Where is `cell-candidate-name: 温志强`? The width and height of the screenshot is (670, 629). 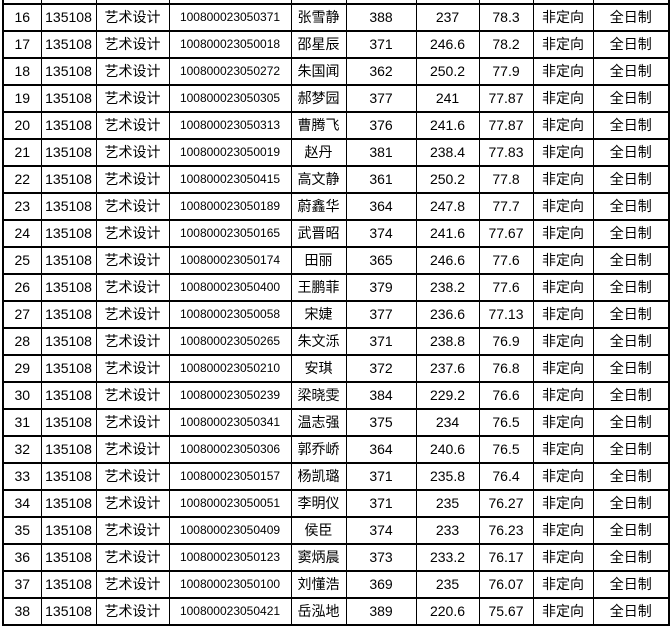 cell-candidate-name: 温志强 is located at coordinates (318, 422).